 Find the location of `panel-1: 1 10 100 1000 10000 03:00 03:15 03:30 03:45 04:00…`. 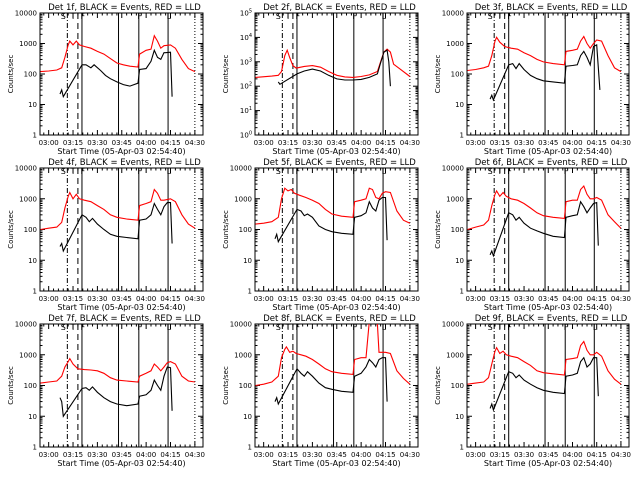

panel-1: 1 10 100 1000 10000 03:00 03:15 03:30 03:45 04:00… is located at coordinates (106, 79).